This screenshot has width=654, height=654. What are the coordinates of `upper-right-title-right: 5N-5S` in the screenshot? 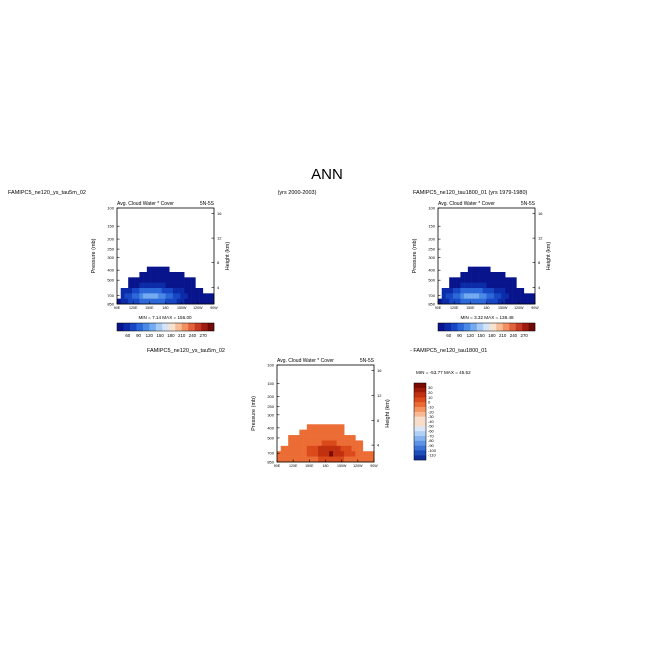 It's located at (528, 204).